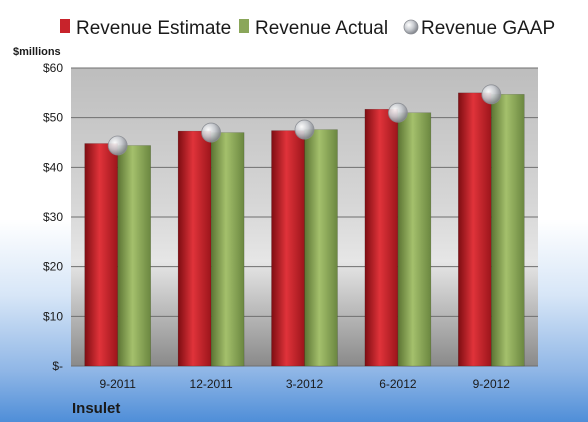 The height and width of the screenshot is (422, 588). I want to click on y-tick-label: $50, so click(53, 118).